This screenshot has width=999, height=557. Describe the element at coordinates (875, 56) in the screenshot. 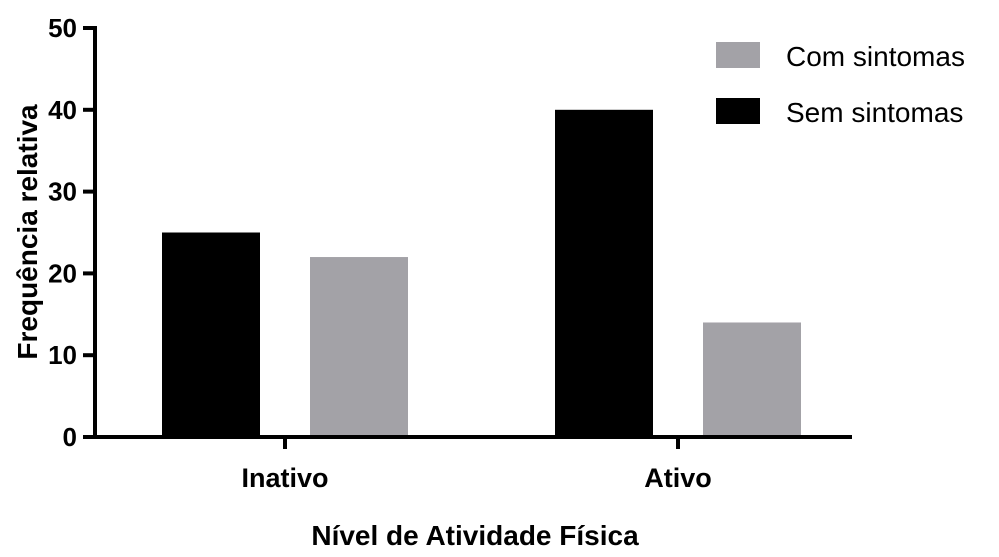

I see `legend-label: Com sintomas` at that location.